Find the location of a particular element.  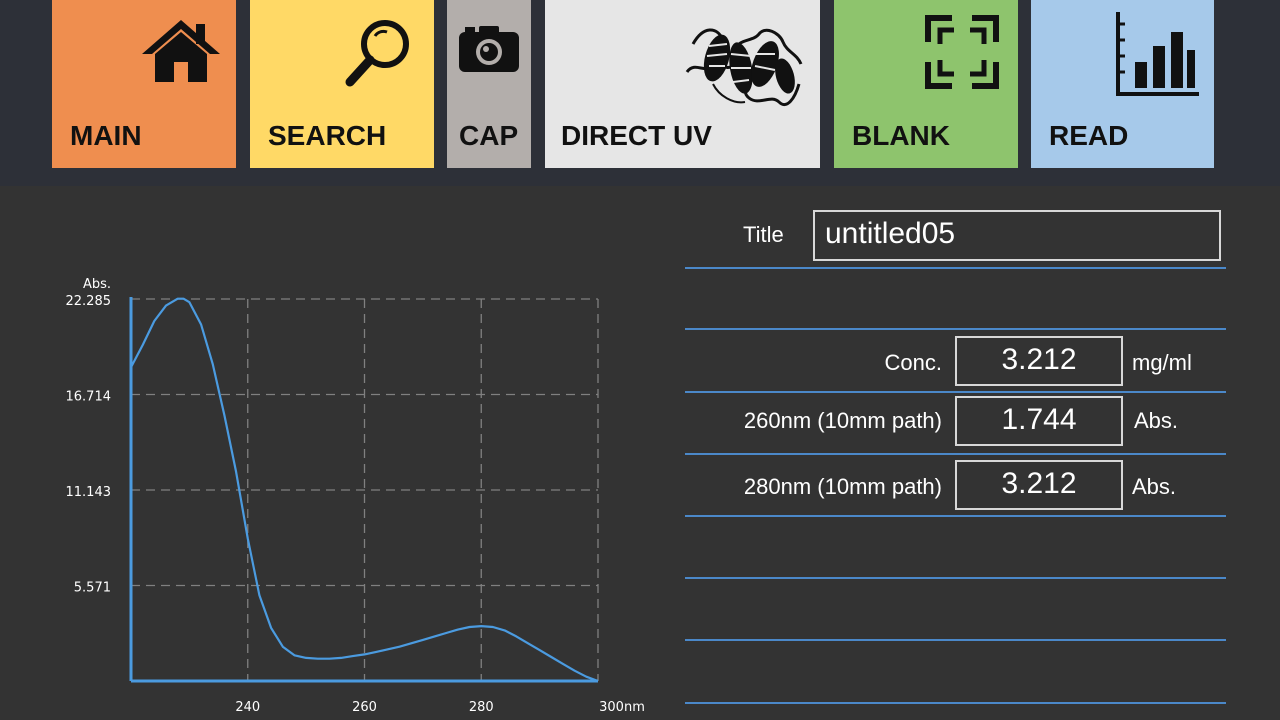

blank-button: BLANK is located at coordinates (926, 84).